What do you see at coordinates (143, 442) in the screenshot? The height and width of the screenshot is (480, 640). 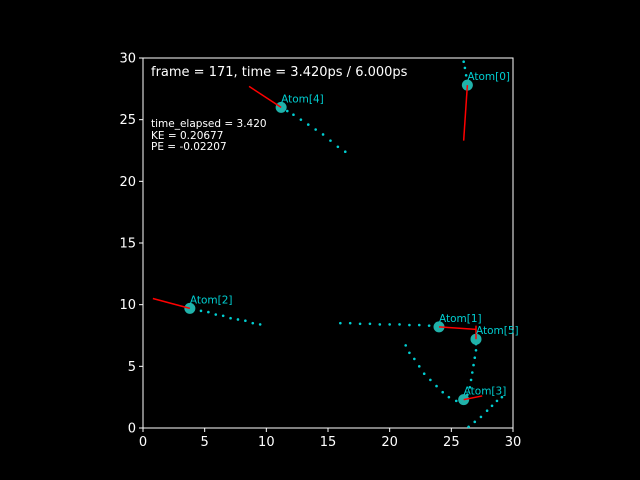 I see `x-tick-label: 0` at bounding box center [143, 442].